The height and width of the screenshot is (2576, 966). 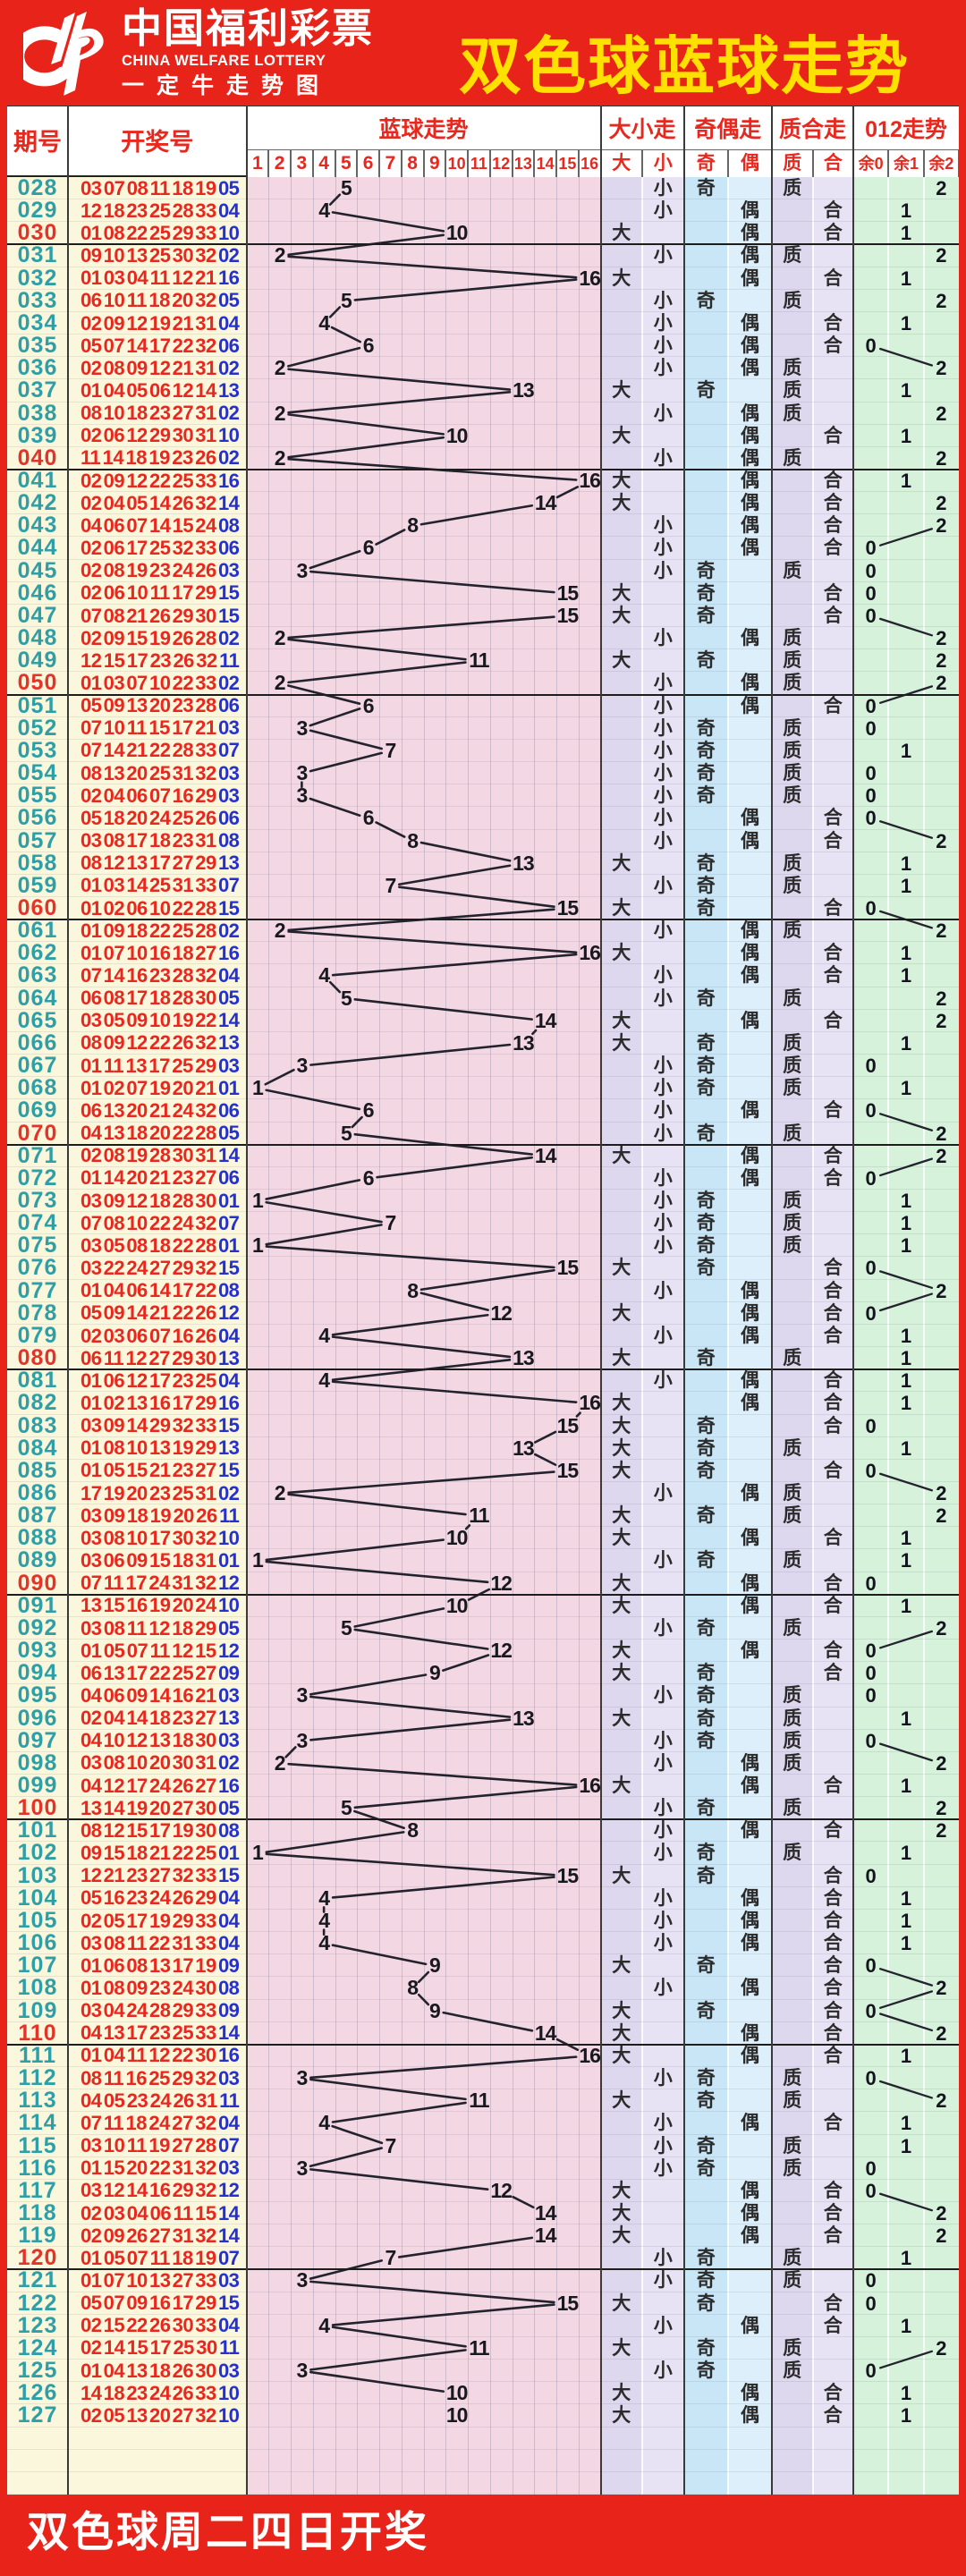 What do you see at coordinates (313, 1336) in the screenshot?
I see `grid-line` at bounding box center [313, 1336].